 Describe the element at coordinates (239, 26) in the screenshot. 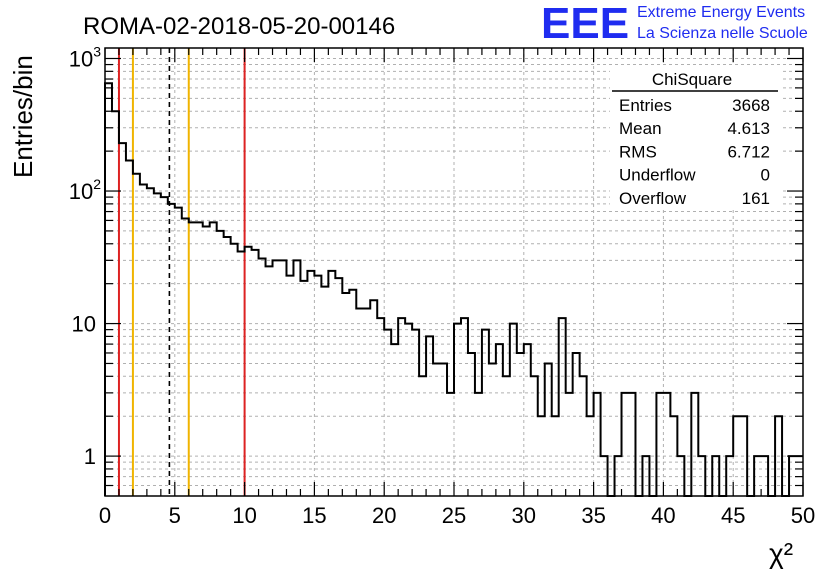

I see `run-title: ROMA-02-2018-05-20-00146` at that location.